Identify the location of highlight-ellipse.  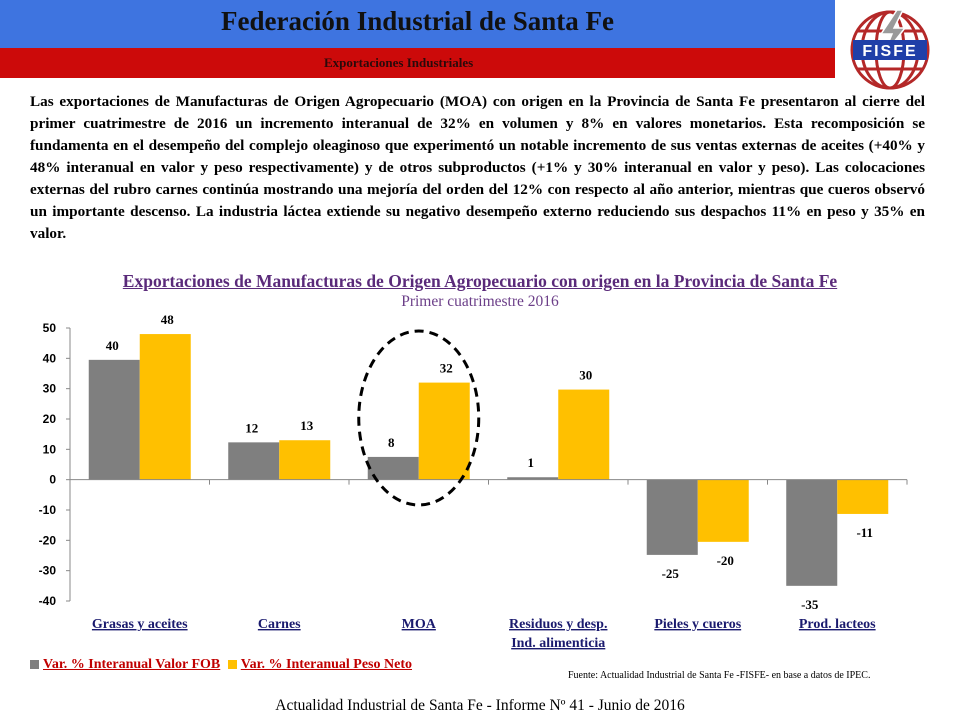
(419, 418).